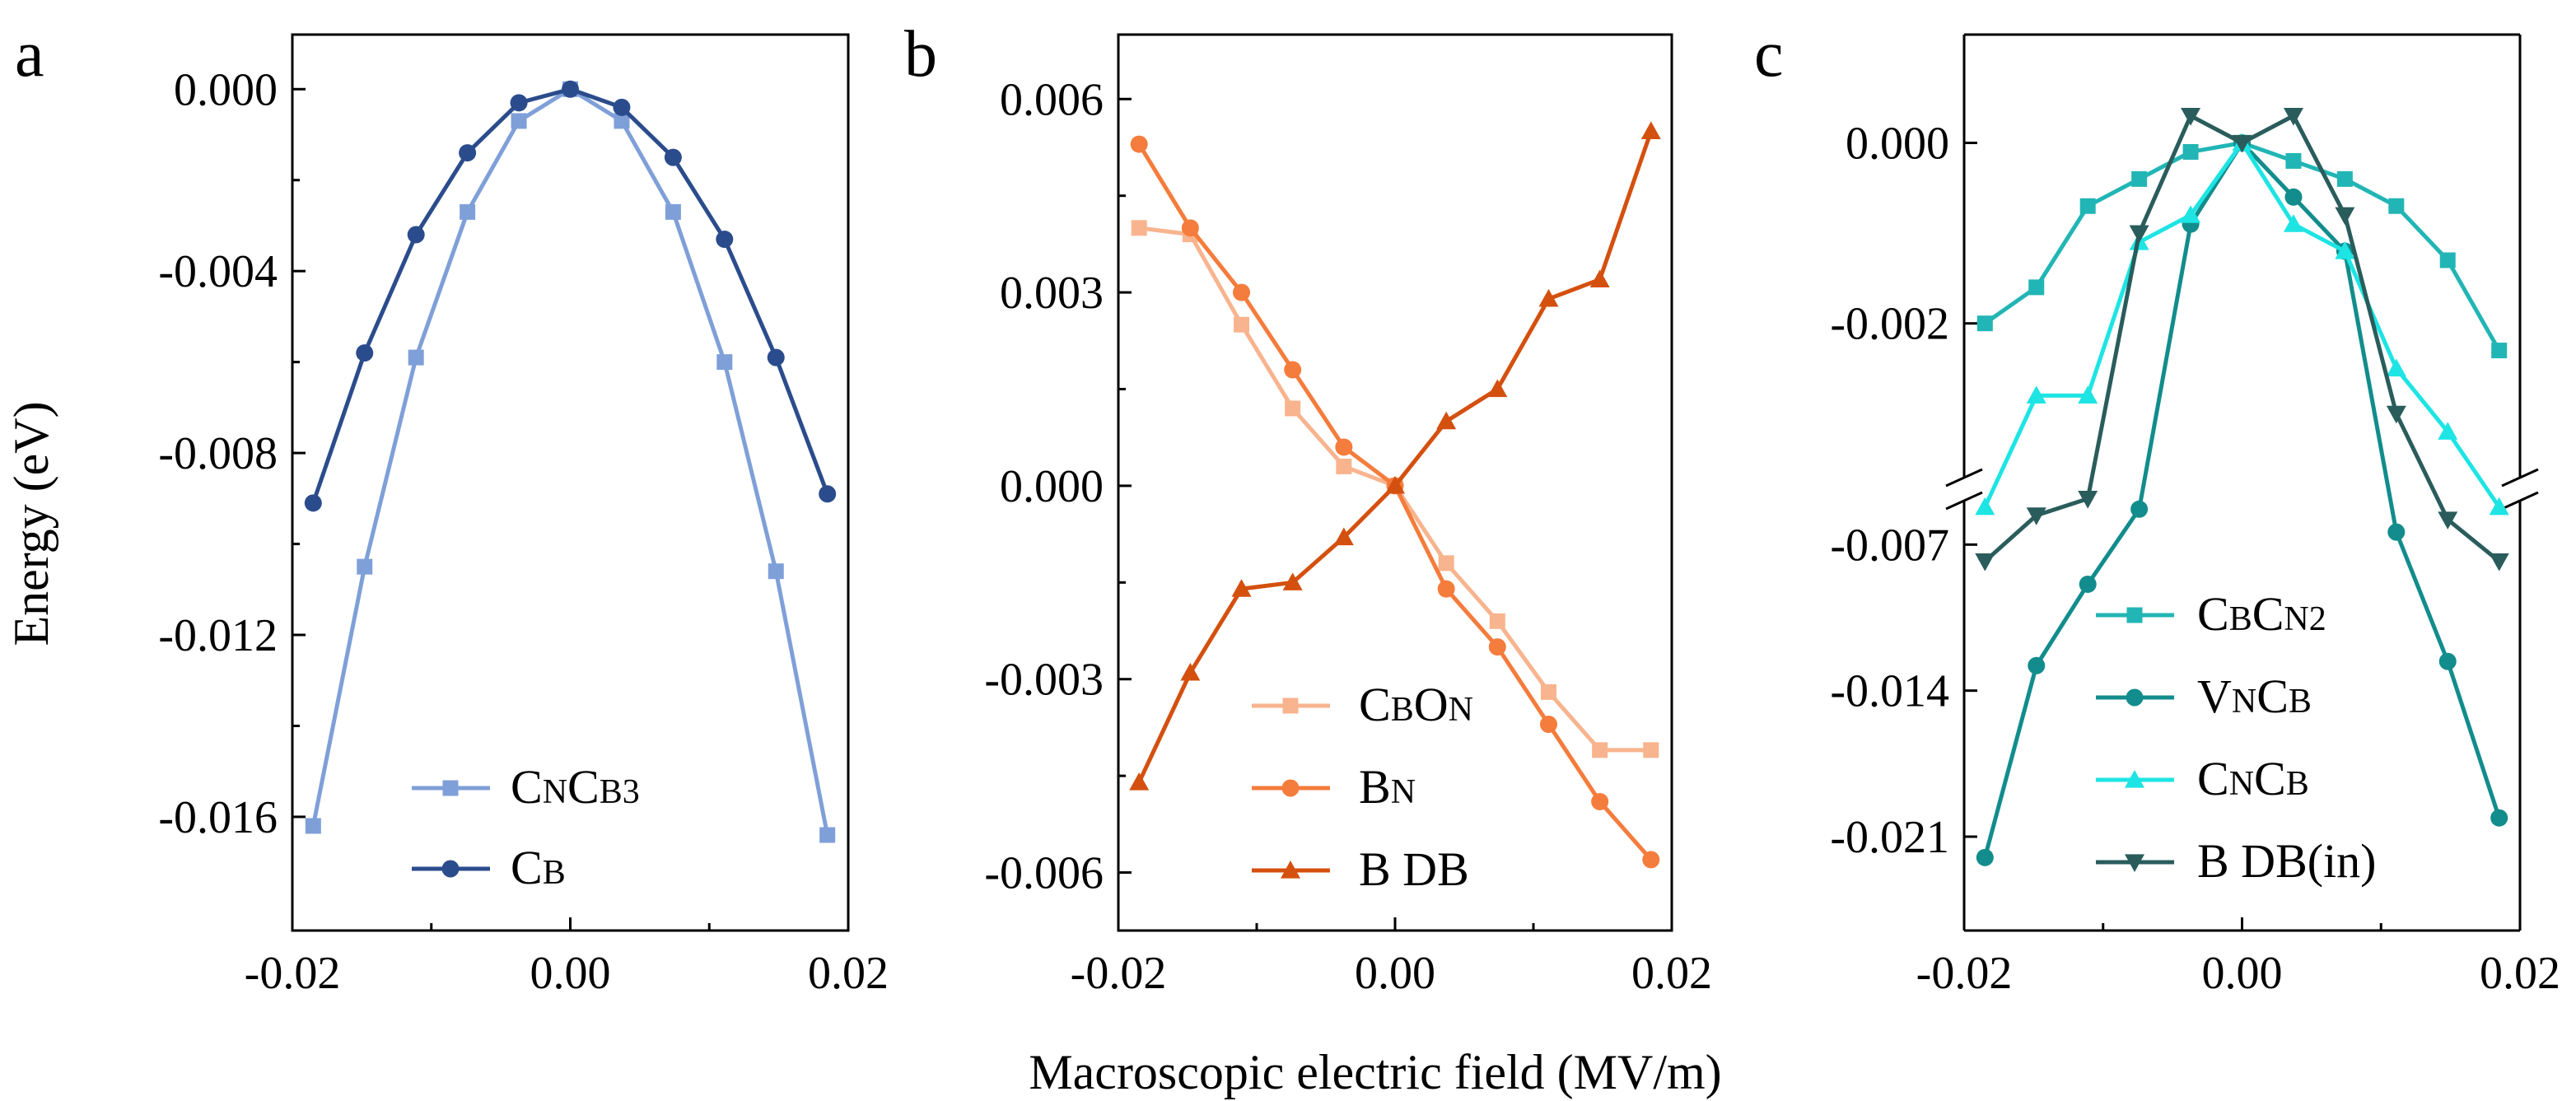  What do you see at coordinates (2254, 696) in the screenshot?
I see `legend-label: VNCB` at bounding box center [2254, 696].